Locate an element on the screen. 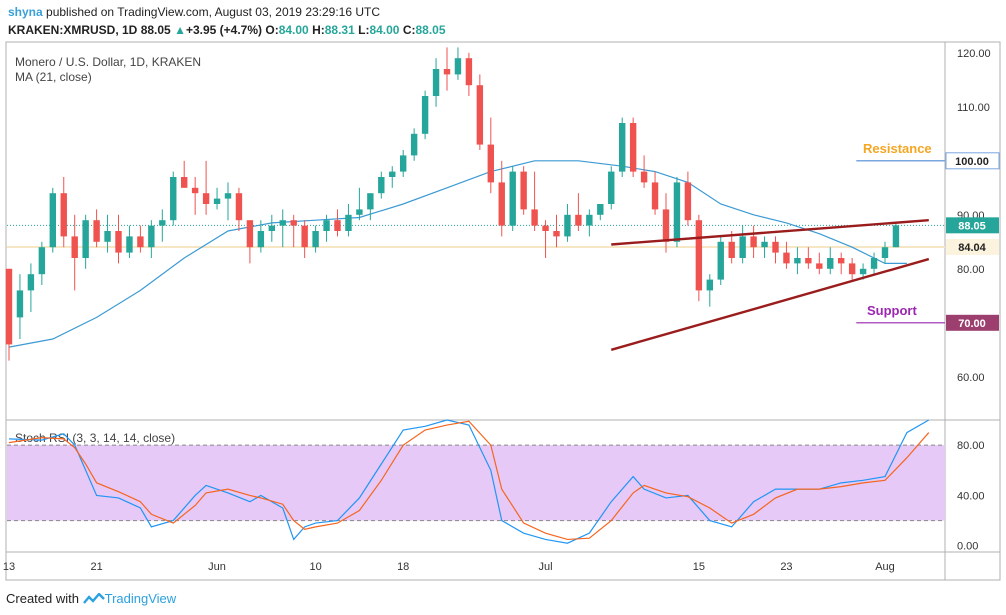 The height and width of the screenshot is (615, 1006). time-axis: 13 21 Jun 10 18 Jul 15 23 Aug is located at coordinates (449, 567).